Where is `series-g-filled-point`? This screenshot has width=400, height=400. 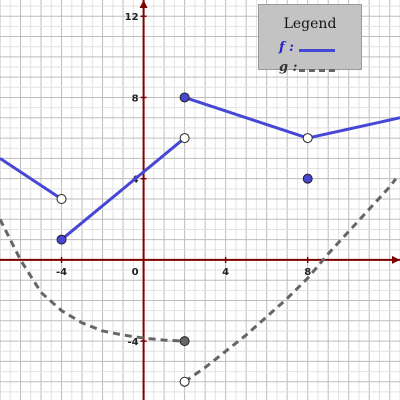
series-g-filled-point is located at coordinates (184, 341).